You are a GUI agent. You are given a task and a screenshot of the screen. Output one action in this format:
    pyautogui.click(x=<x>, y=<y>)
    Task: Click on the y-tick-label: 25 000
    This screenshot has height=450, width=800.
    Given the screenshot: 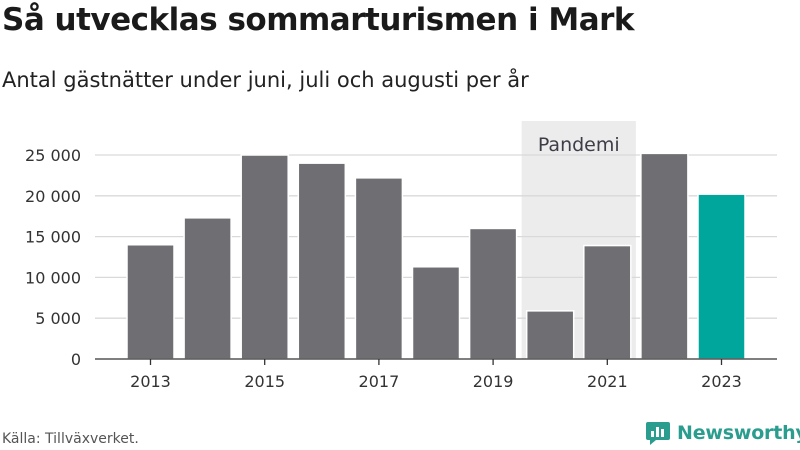 What is the action you would take?
    pyautogui.click(x=53, y=155)
    